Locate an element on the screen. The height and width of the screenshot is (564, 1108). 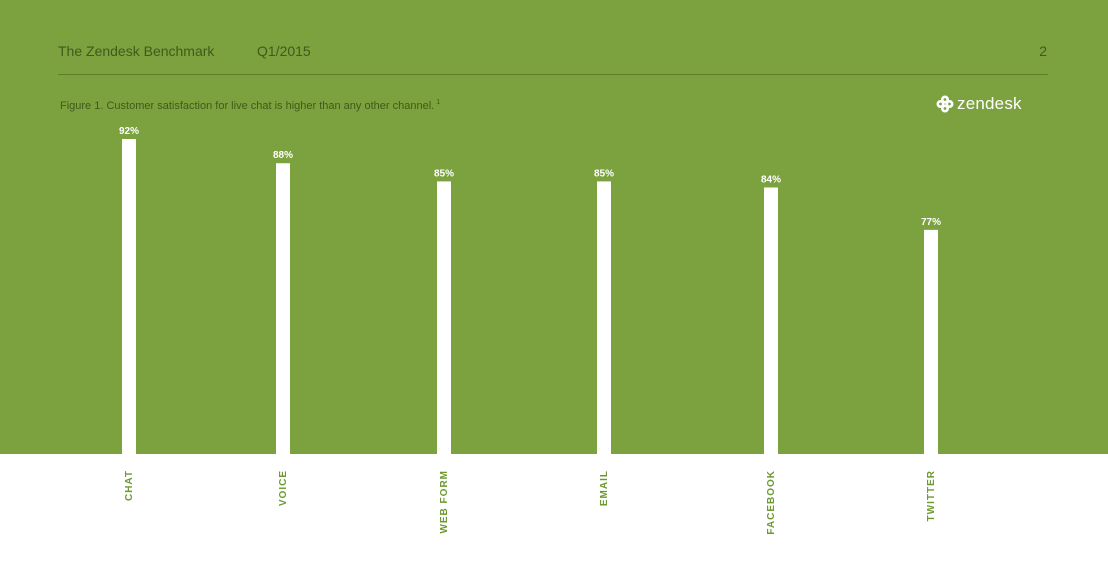
page-number: 2 is located at coordinates (1043, 51).